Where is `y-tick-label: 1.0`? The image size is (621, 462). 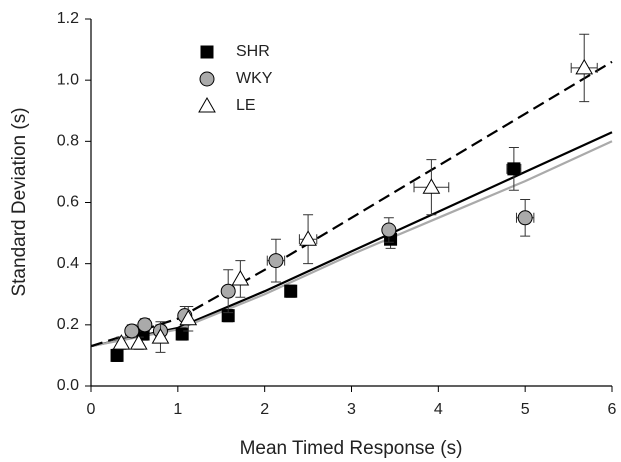
y-tick-label: 1.0 is located at coordinates (68, 79).